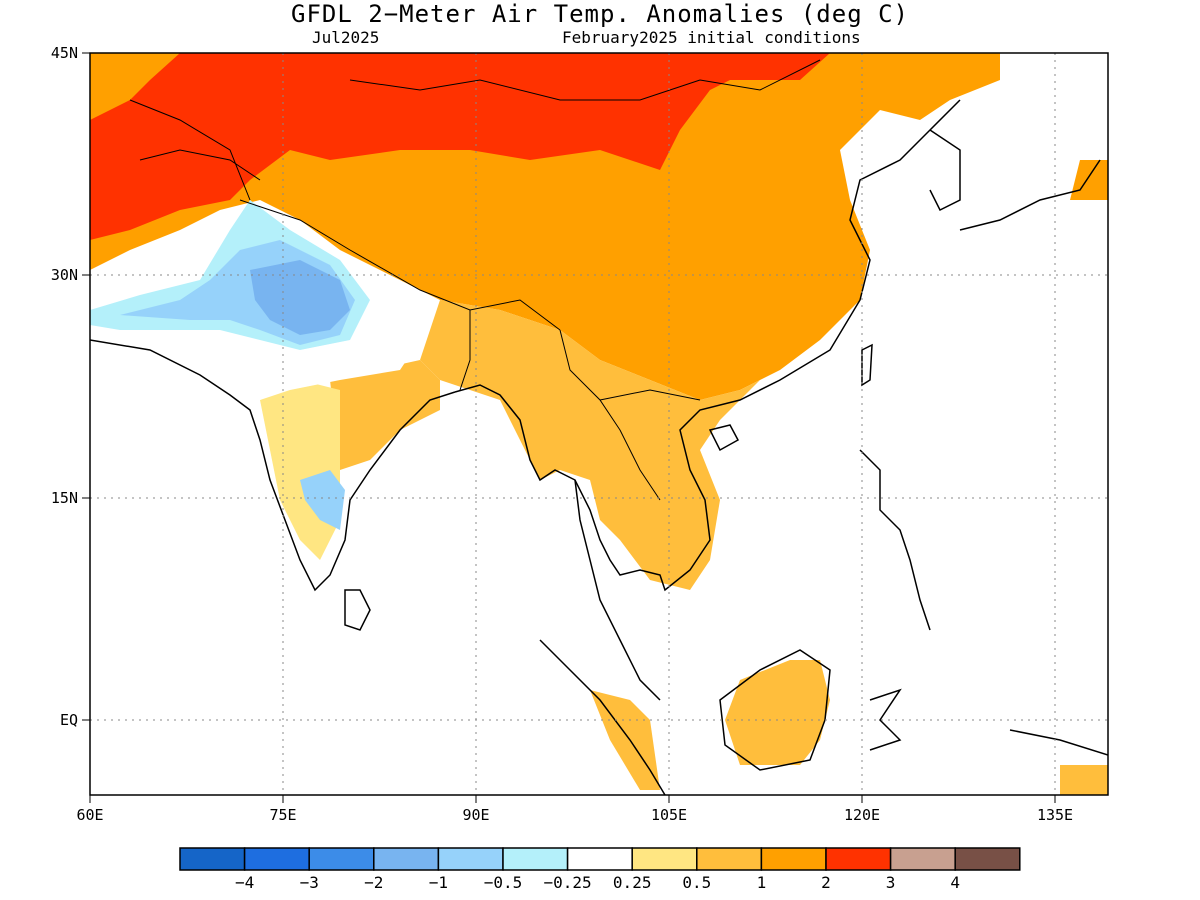  What do you see at coordinates (945, 170) in the screenshot?
I see `korea` at bounding box center [945, 170].